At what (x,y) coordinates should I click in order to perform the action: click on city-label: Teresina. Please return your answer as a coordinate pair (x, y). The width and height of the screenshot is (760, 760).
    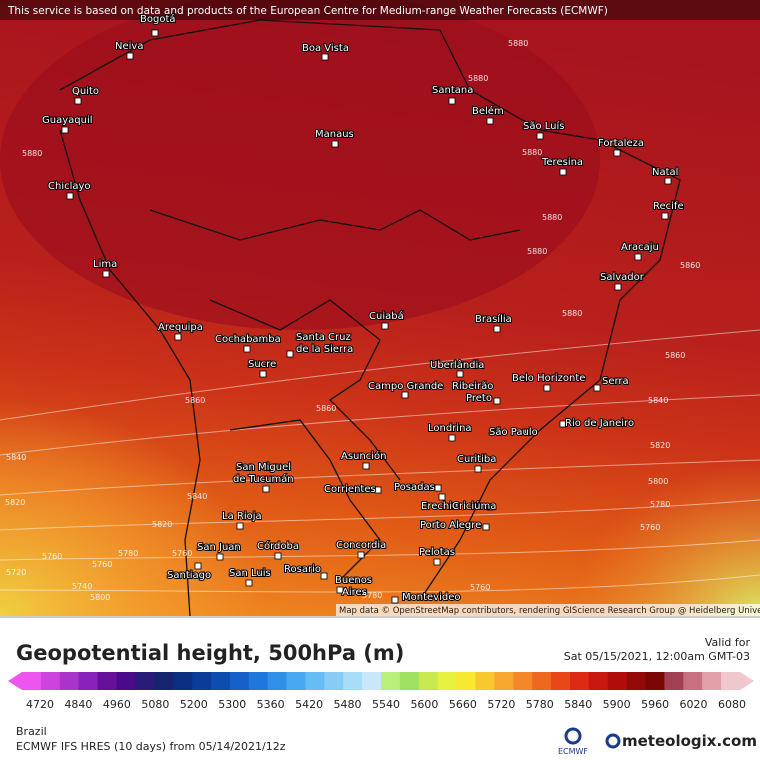
    Looking at the image, I should click on (562, 162).